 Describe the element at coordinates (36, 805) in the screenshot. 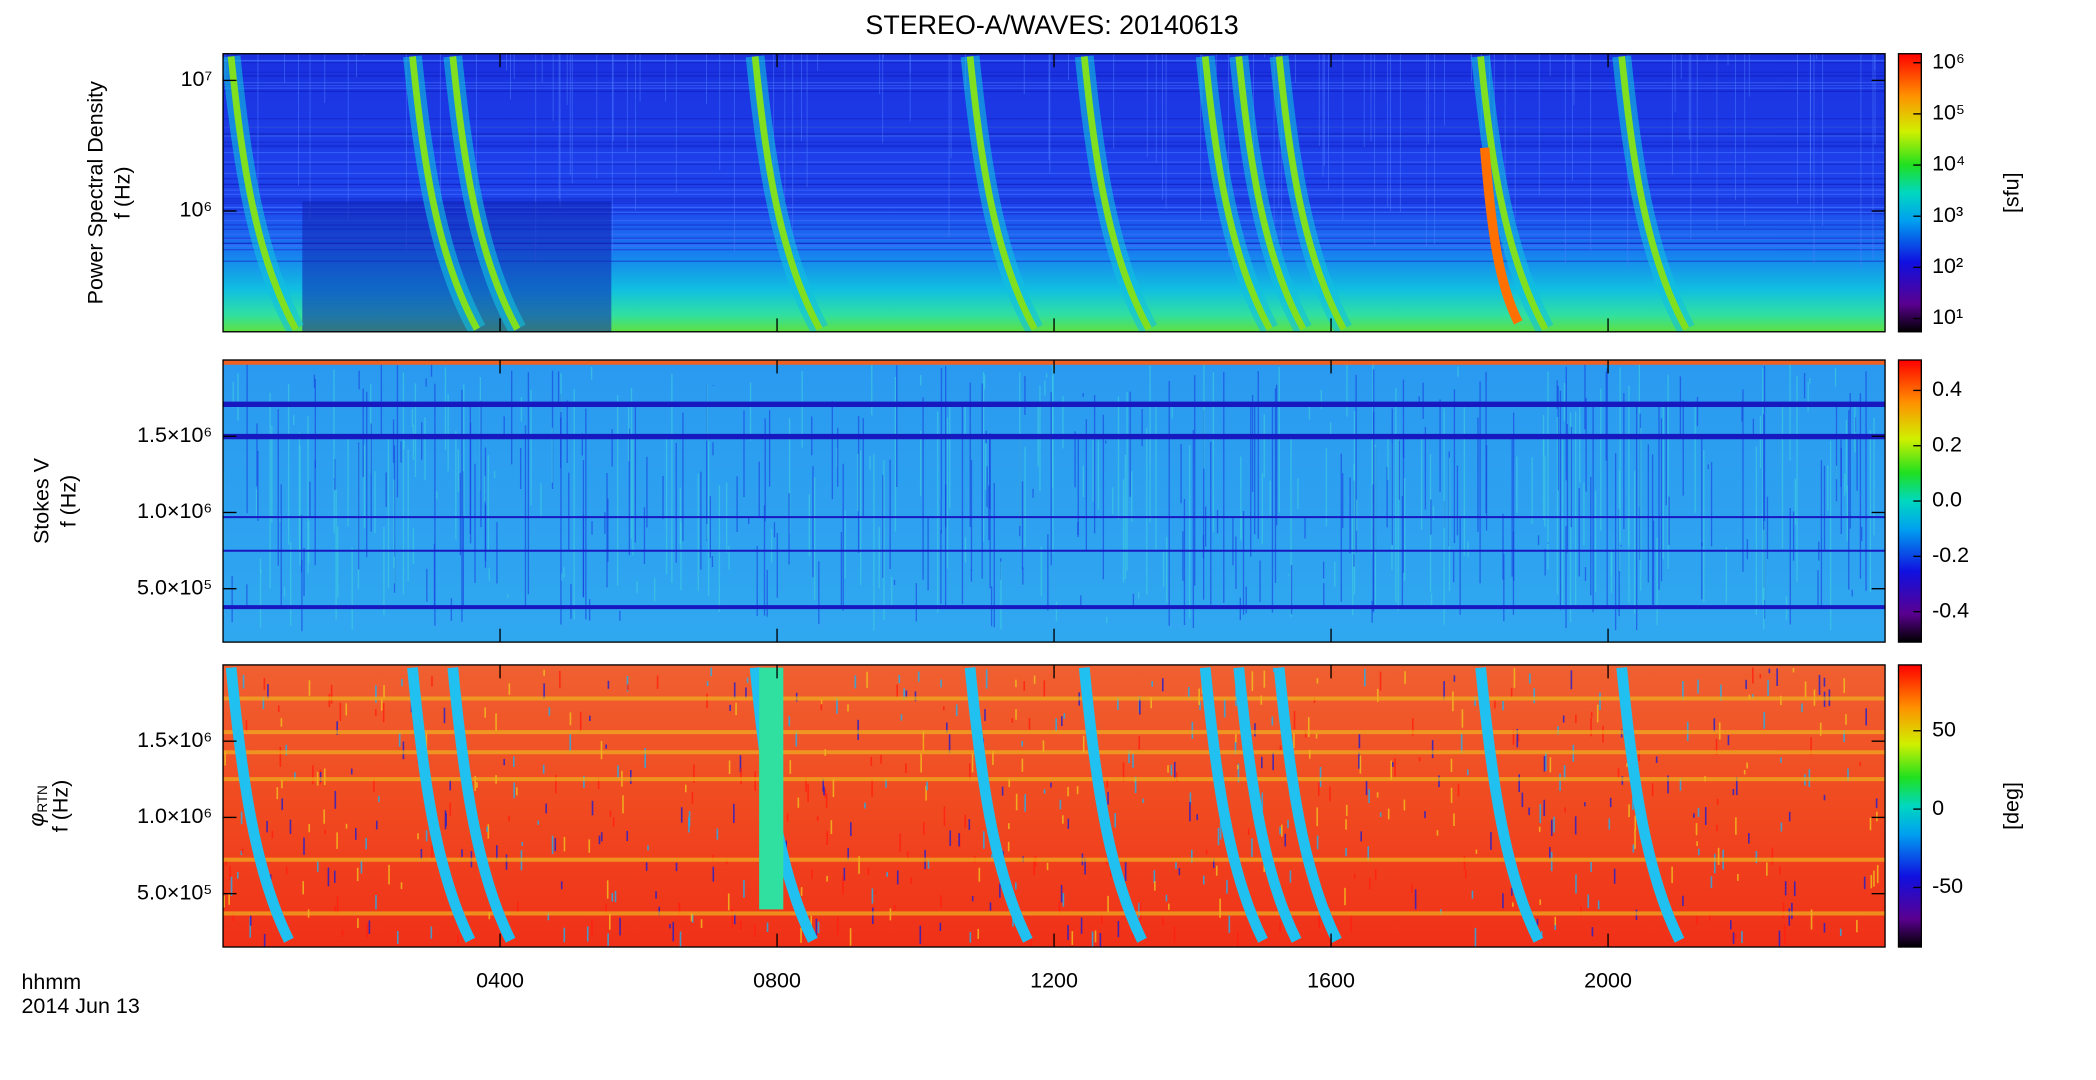

I see `y-axis-label: φRTN` at that location.